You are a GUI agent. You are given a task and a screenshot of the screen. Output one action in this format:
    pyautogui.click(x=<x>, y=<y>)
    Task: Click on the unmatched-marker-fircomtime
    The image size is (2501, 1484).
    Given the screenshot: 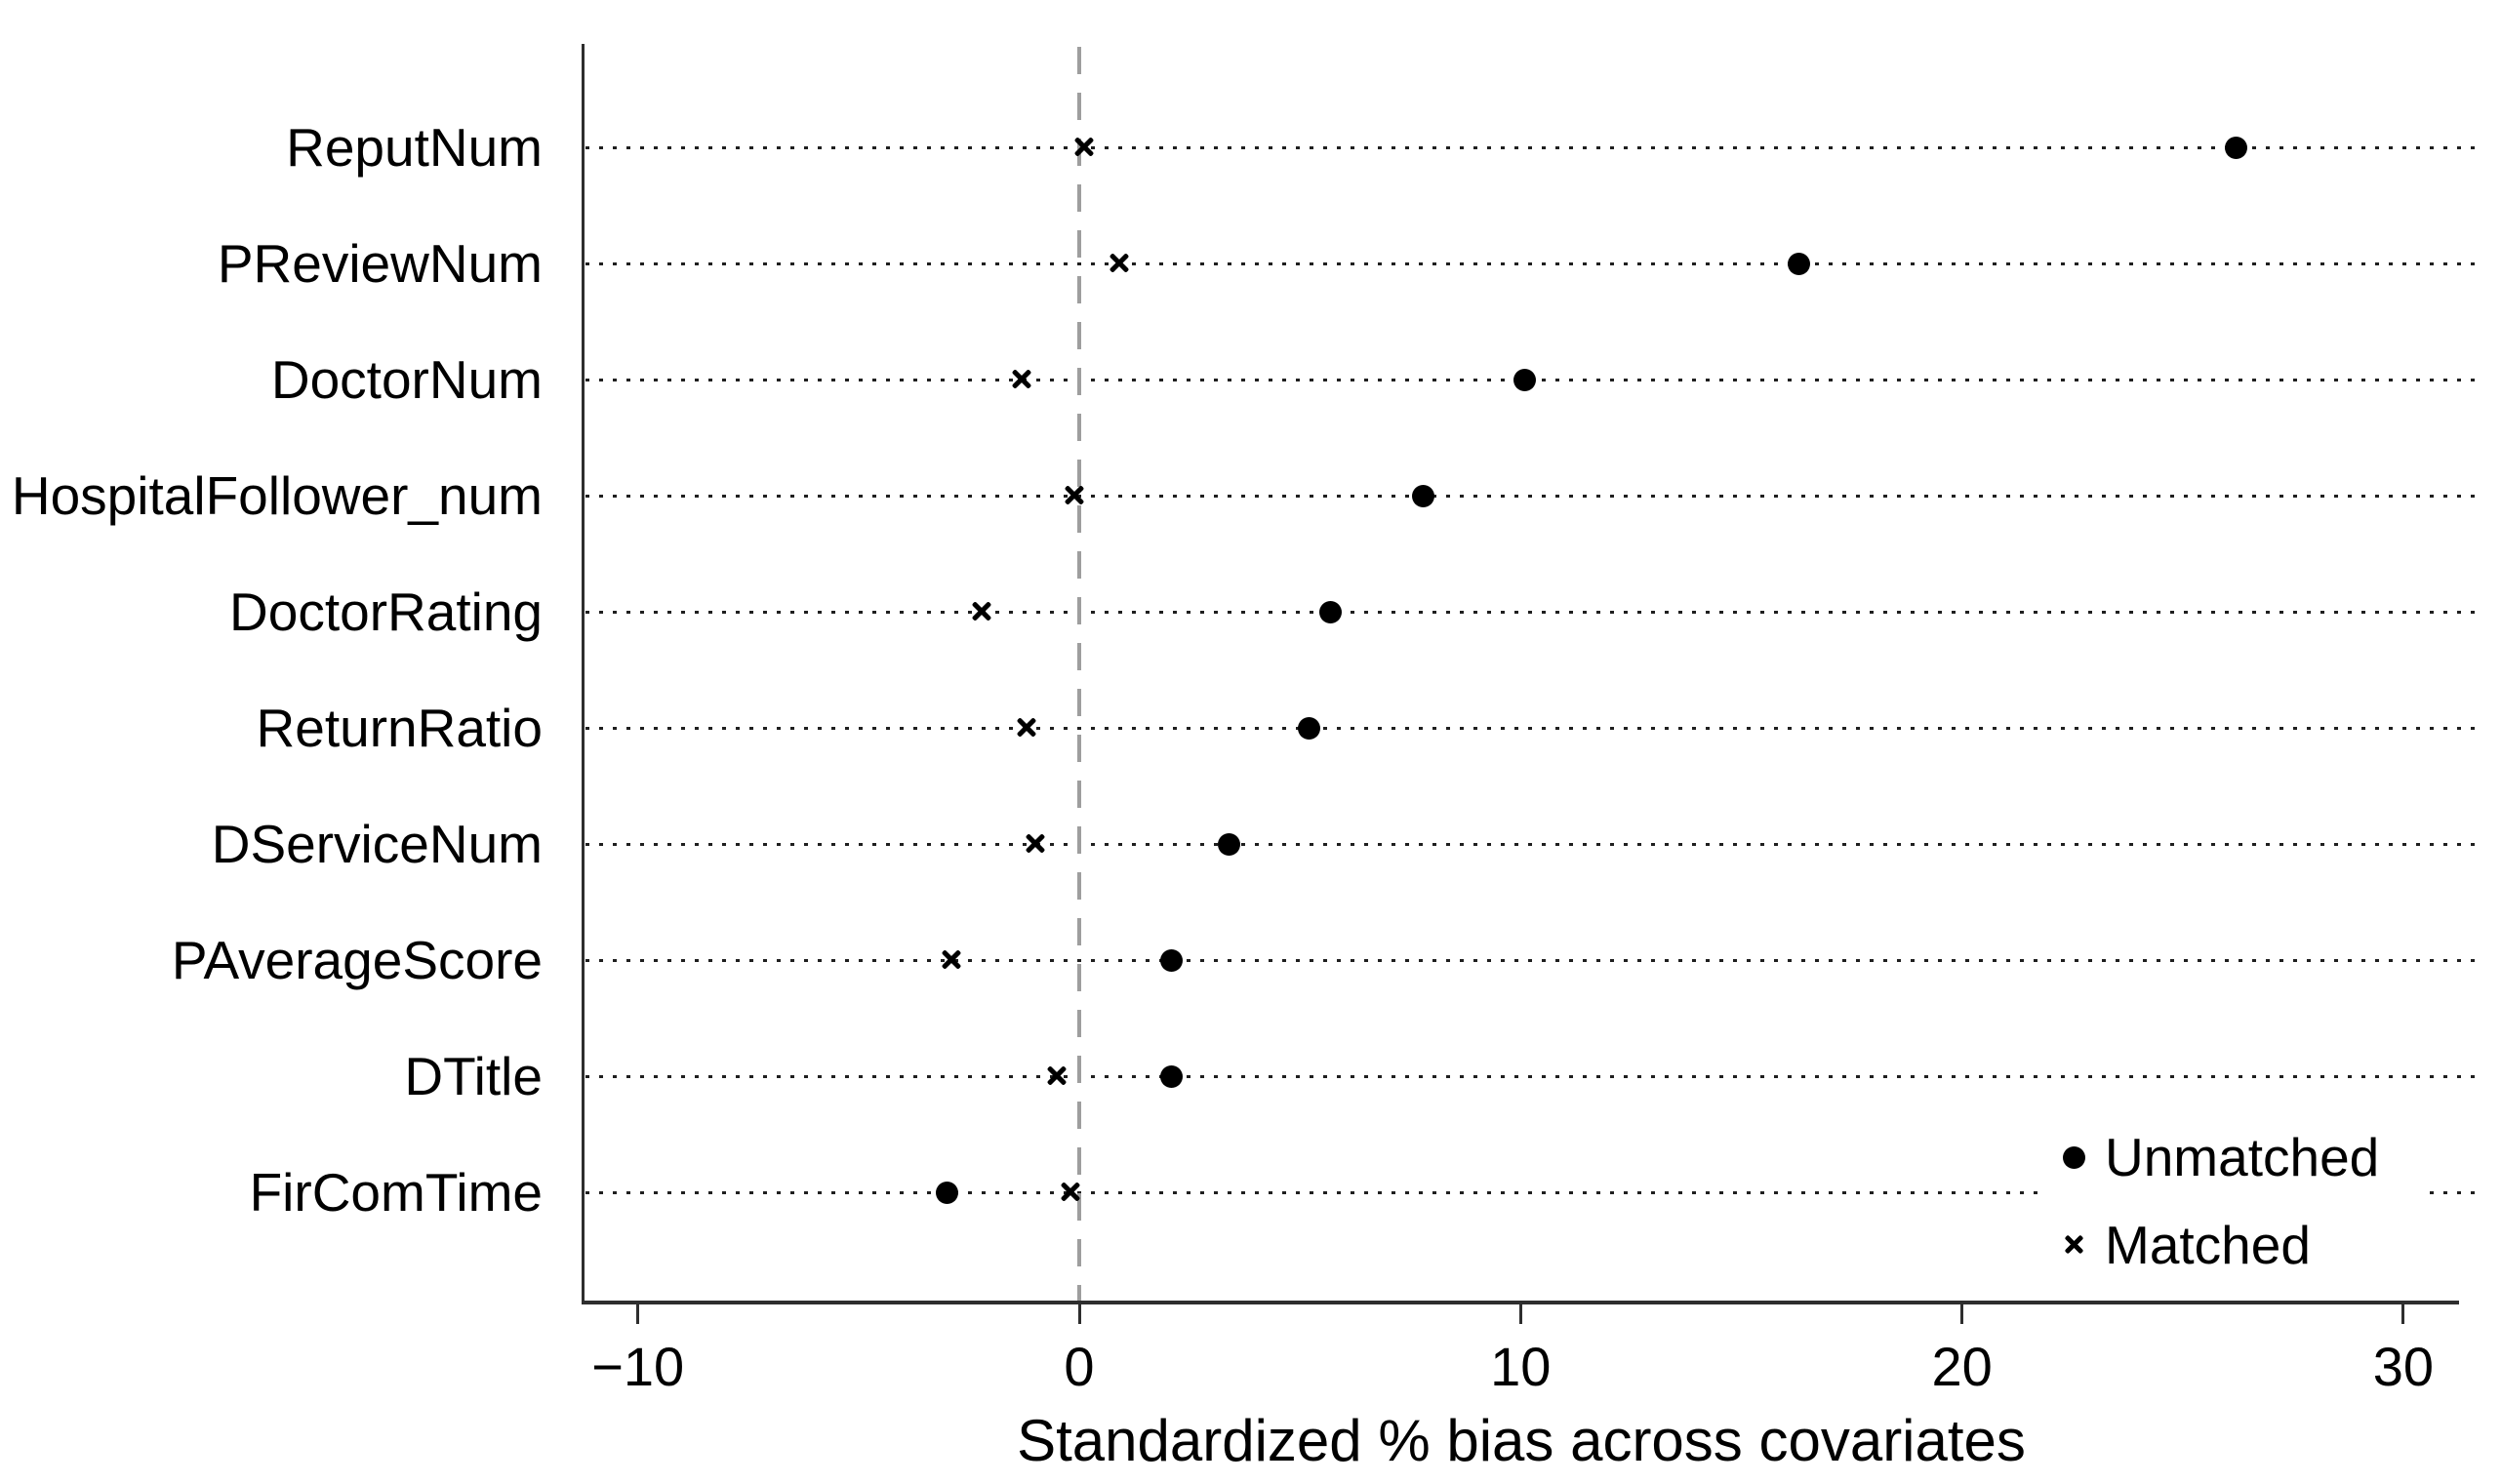 What is the action you would take?
    pyautogui.click(x=947, y=1192)
    